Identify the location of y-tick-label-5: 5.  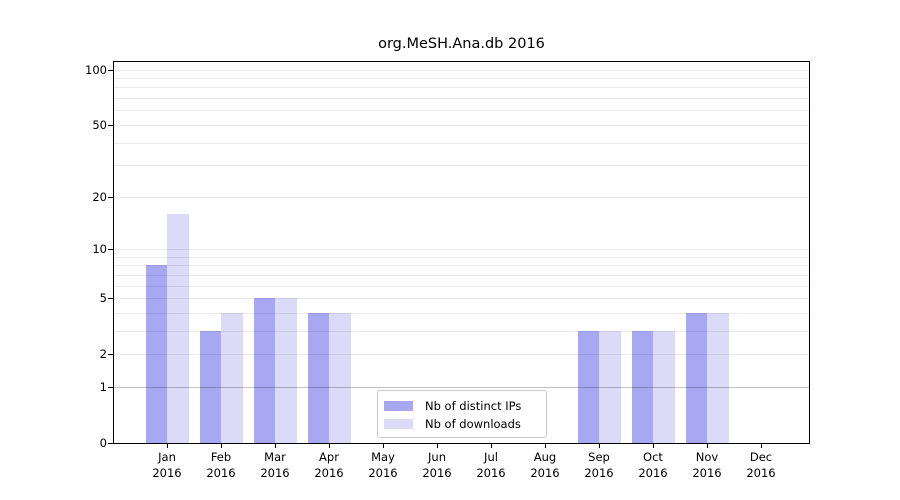
(103, 298).